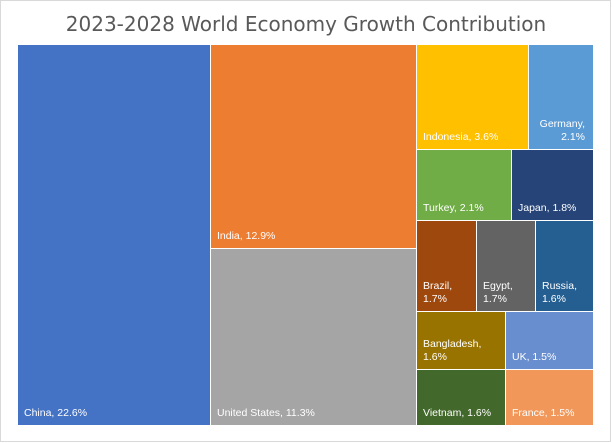 The image size is (612, 443). Describe the element at coordinates (435, 357) in the screenshot. I see `tile-label-bangladesh-line-2: 1.6%` at that location.